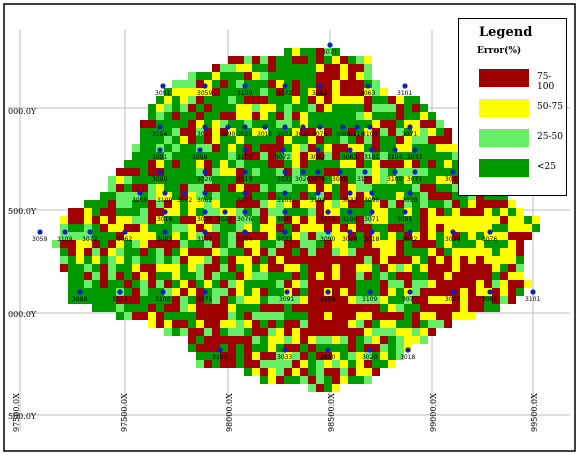 Image resolution: width=579 pixels, height=455 pixels. Describe the element at coordinates (329, 52) in the screenshot. I see `station-label: 3071` at that location.